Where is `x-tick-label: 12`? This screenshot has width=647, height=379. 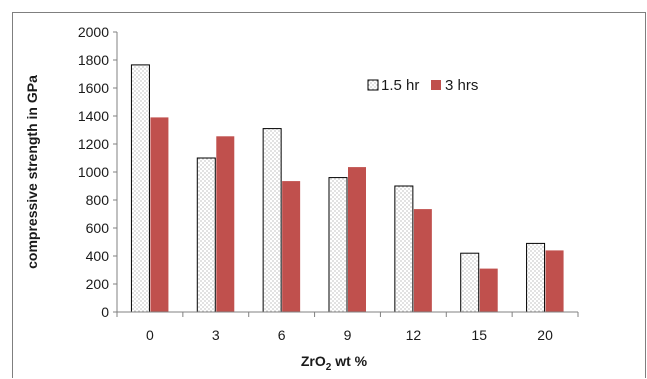 x-tick-label: 12 is located at coordinates (414, 335).